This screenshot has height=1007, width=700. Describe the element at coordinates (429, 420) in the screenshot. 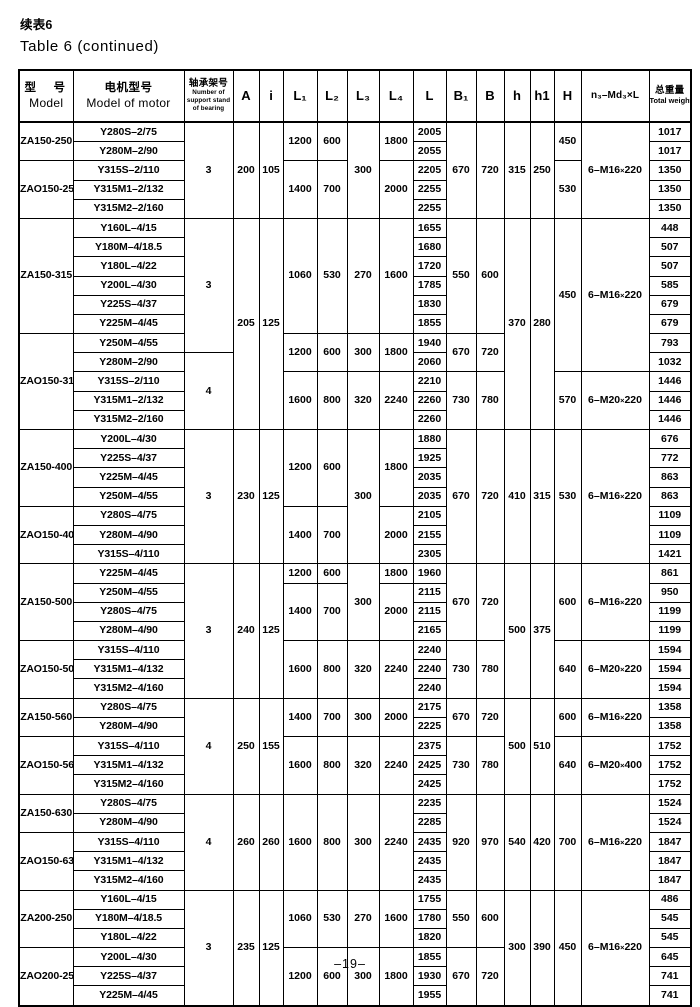

I see `cell-l: 2260` at that location.